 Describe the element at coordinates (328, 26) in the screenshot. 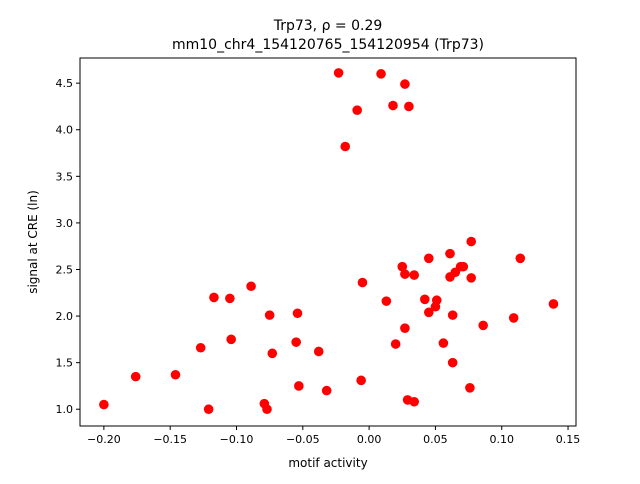

I see `chart-title-line1: Trp73, ρ = 0.29` at that location.